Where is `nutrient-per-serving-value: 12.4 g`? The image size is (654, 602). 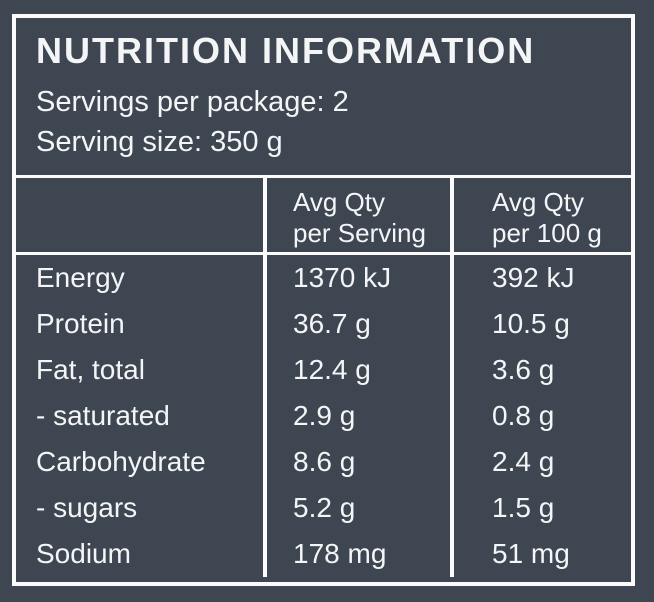 nutrient-per-serving-value: 12.4 g is located at coordinates (356, 370).